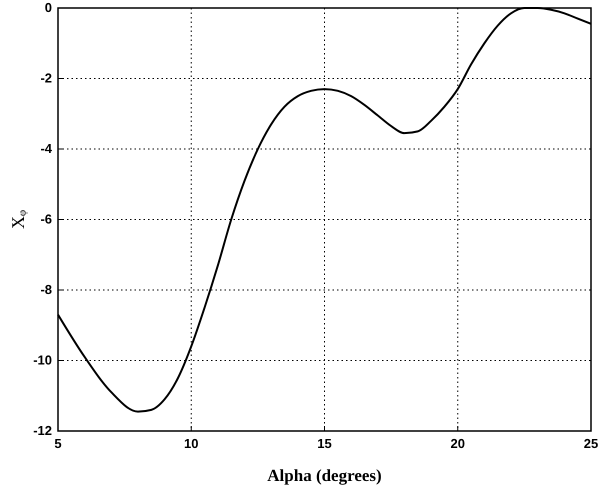 The height and width of the screenshot is (491, 605). Describe the element at coordinates (191, 444) in the screenshot. I see `x-tick-label: 10` at that location.